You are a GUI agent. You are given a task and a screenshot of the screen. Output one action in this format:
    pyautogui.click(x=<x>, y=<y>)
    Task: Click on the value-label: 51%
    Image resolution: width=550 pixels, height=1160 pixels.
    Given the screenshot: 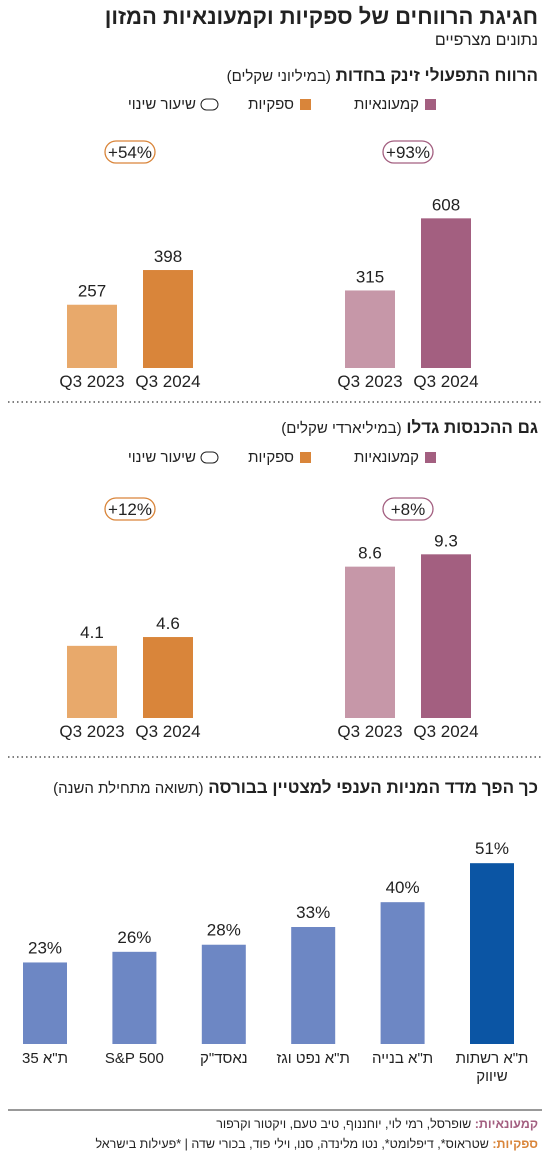 What is the action you would take?
    pyautogui.click(x=492, y=848)
    